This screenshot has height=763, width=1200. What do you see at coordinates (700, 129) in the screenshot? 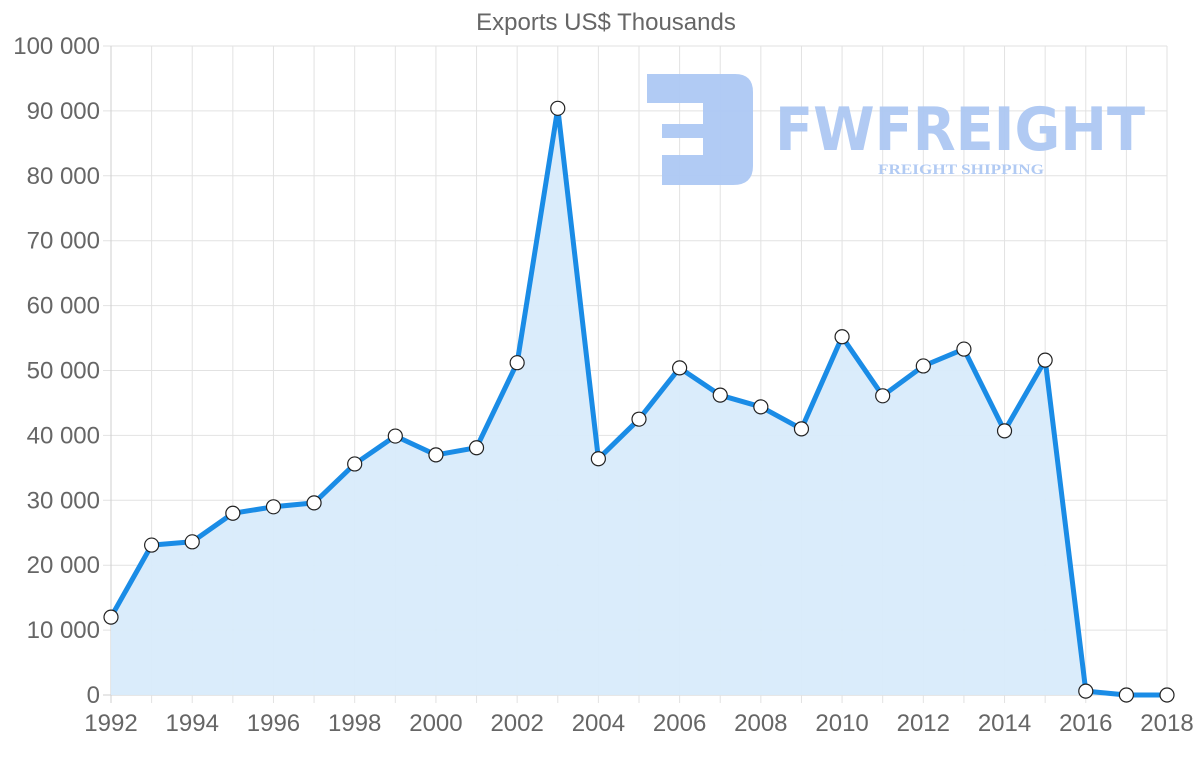
I see `fwfreight-logo-icon` at bounding box center [700, 129].